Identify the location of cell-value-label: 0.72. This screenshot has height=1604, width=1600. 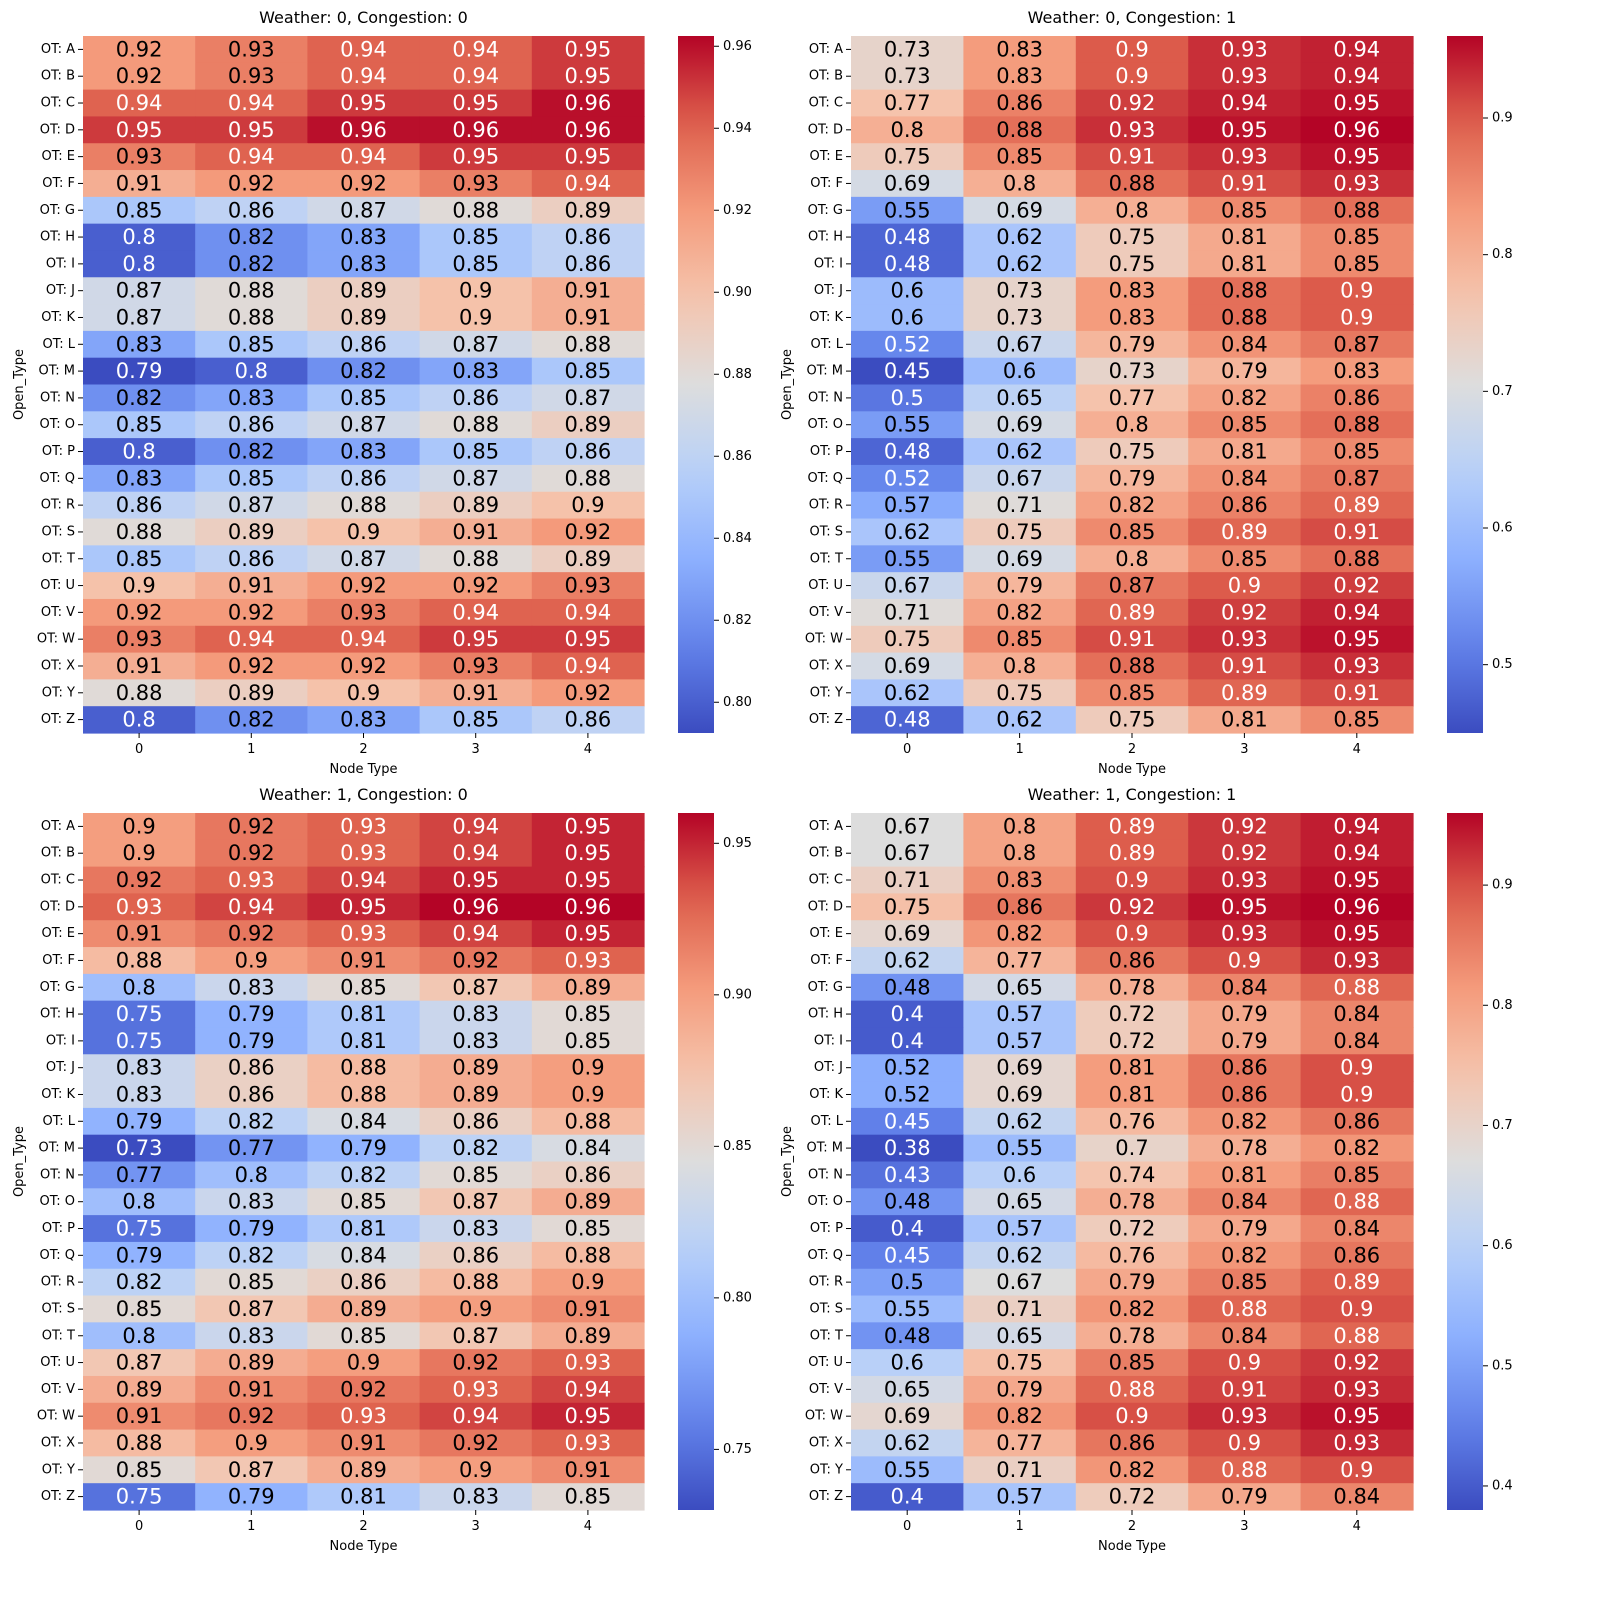
(1132, 1014).